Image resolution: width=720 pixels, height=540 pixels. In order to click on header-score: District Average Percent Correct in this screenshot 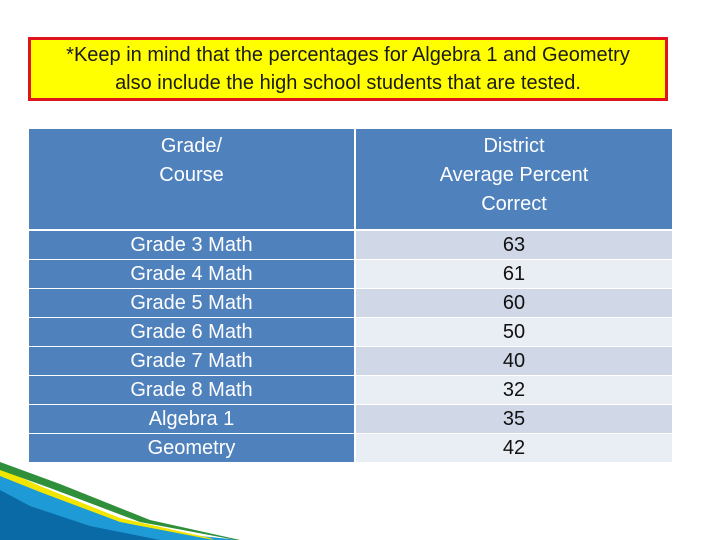, I will do `click(514, 180)`.